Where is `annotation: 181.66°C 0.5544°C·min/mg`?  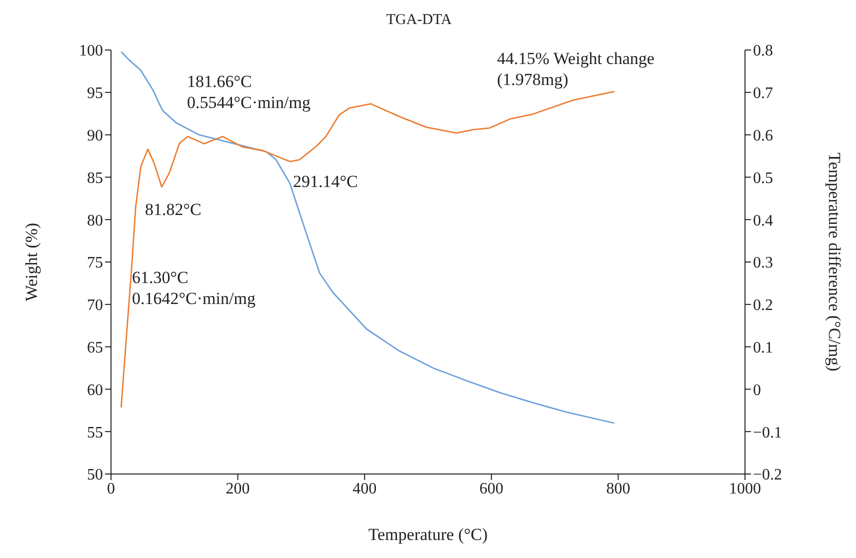 annotation: 181.66°C 0.5544°C·min/mg is located at coordinates (249, 92).